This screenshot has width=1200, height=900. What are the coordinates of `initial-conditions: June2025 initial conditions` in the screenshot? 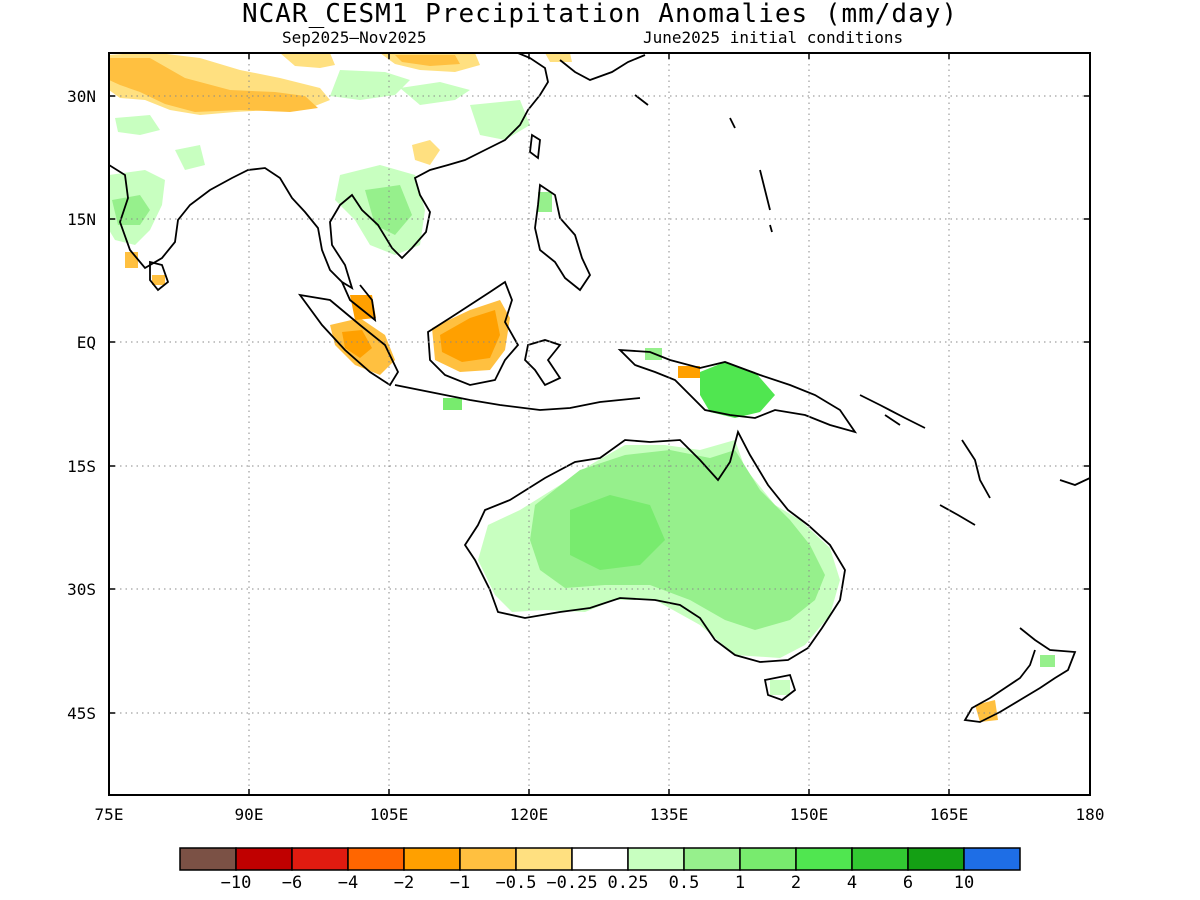 It's located at (773, 37).